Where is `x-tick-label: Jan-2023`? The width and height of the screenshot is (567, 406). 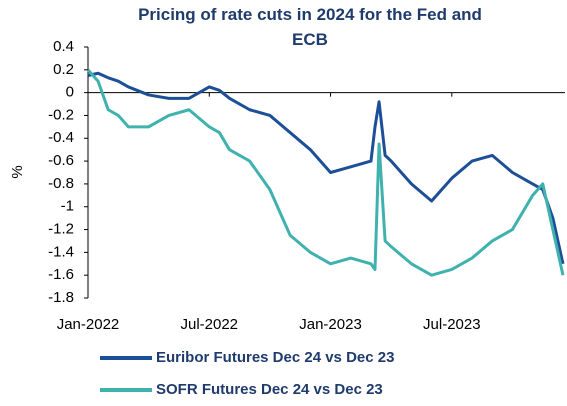
x-tick-label: Jan-2023 is located at coordinates (330, 324).